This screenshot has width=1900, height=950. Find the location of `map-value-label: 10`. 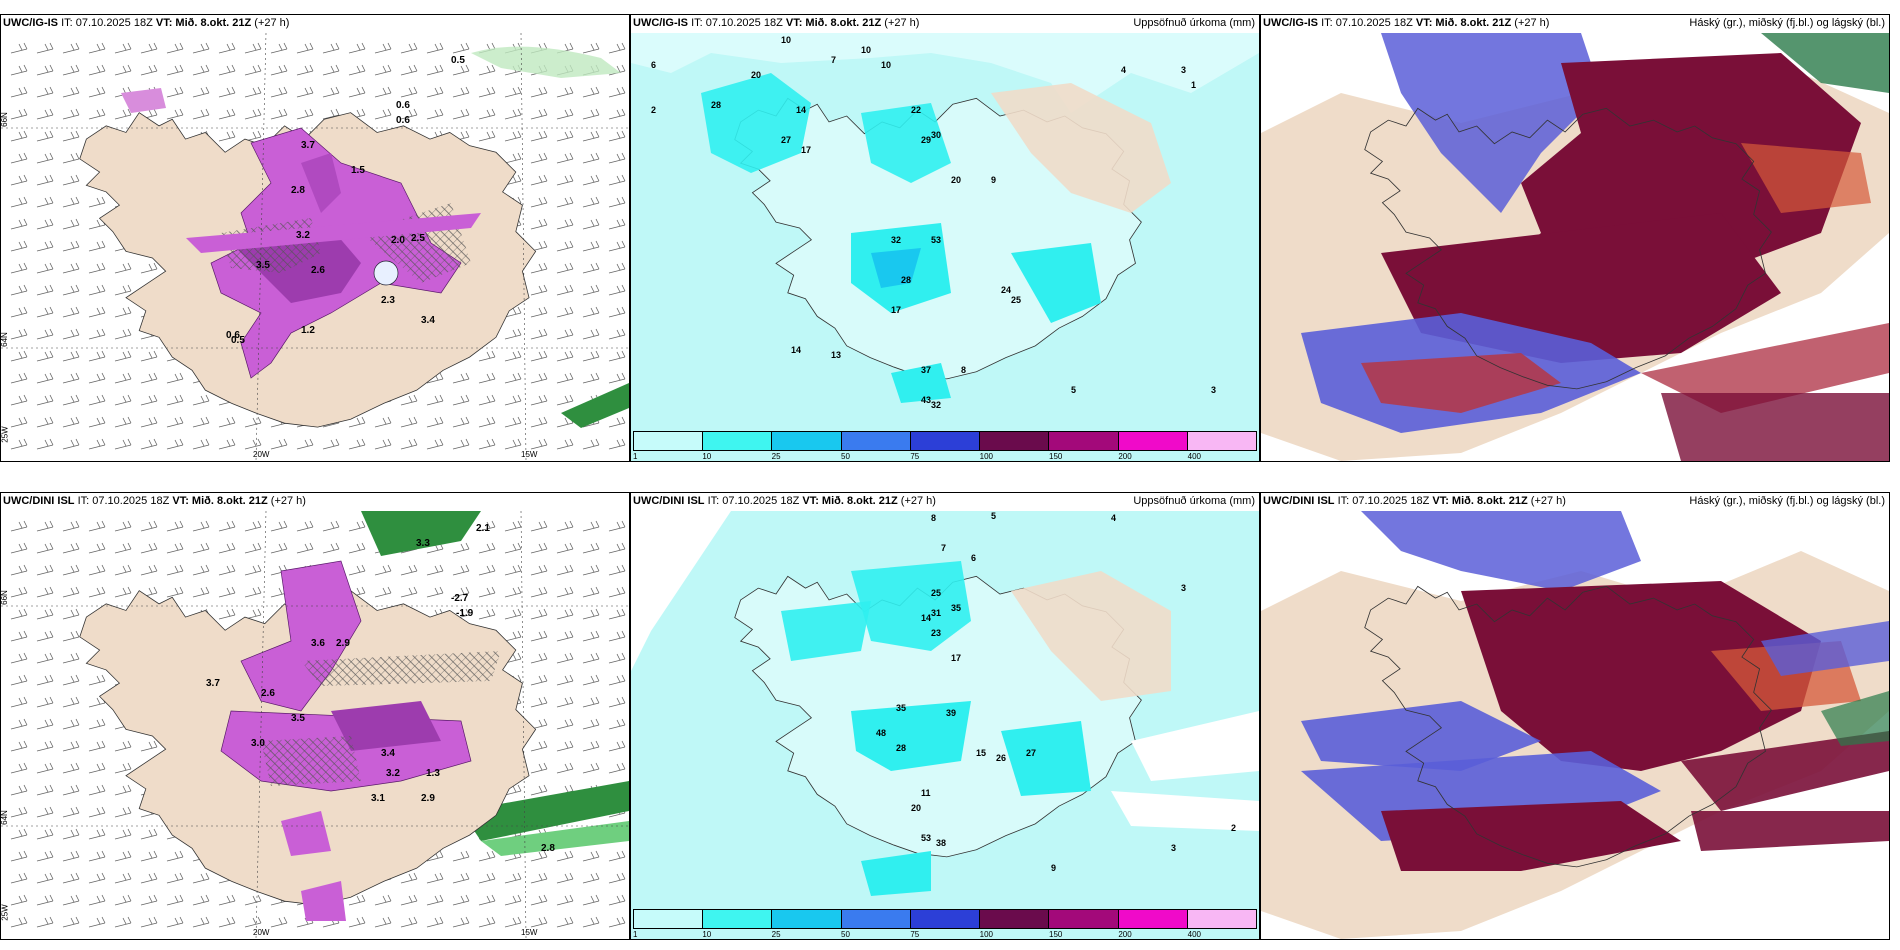

map-value-label: 10 is located at coordinates (866, 50).